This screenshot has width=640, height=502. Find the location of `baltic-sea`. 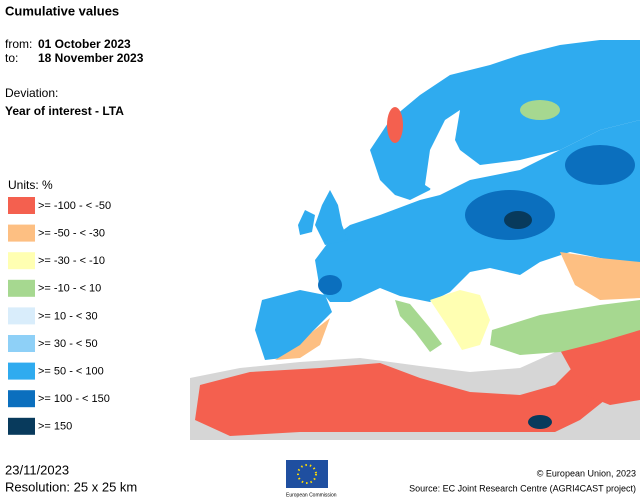

baltic-sea is located at coordinates (445, 152).